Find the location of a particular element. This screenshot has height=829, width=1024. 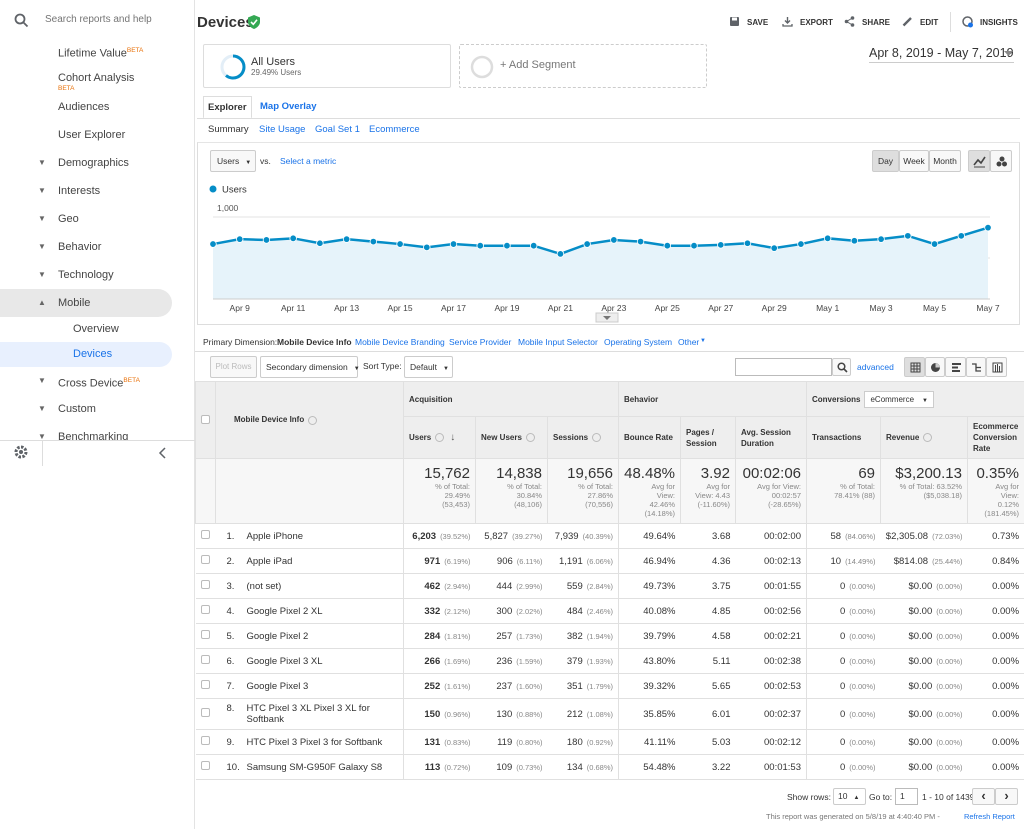

segment-card: All Users 29.49% Users is located at coordinates (327, 66).